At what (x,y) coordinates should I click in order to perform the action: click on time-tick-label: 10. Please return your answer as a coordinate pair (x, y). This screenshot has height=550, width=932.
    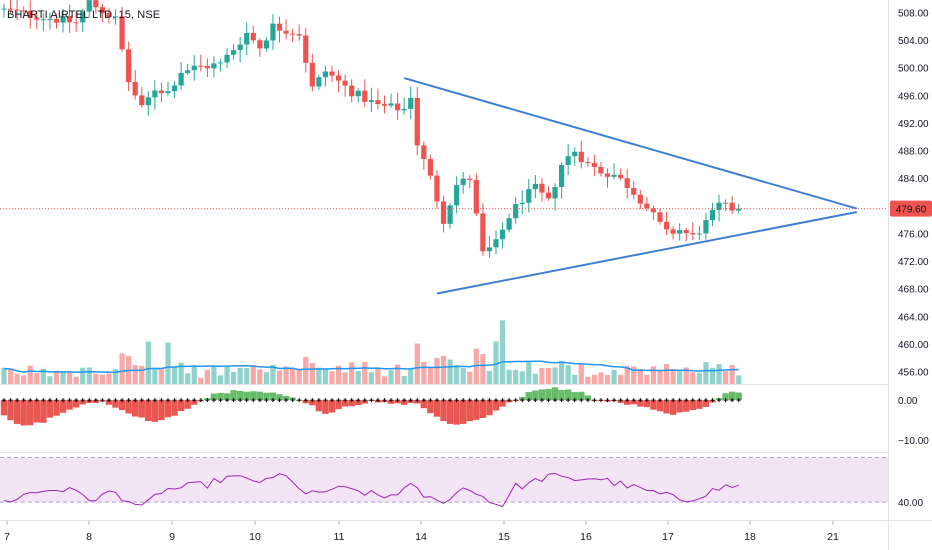
    Looking at the image, I should click on (255, 537).